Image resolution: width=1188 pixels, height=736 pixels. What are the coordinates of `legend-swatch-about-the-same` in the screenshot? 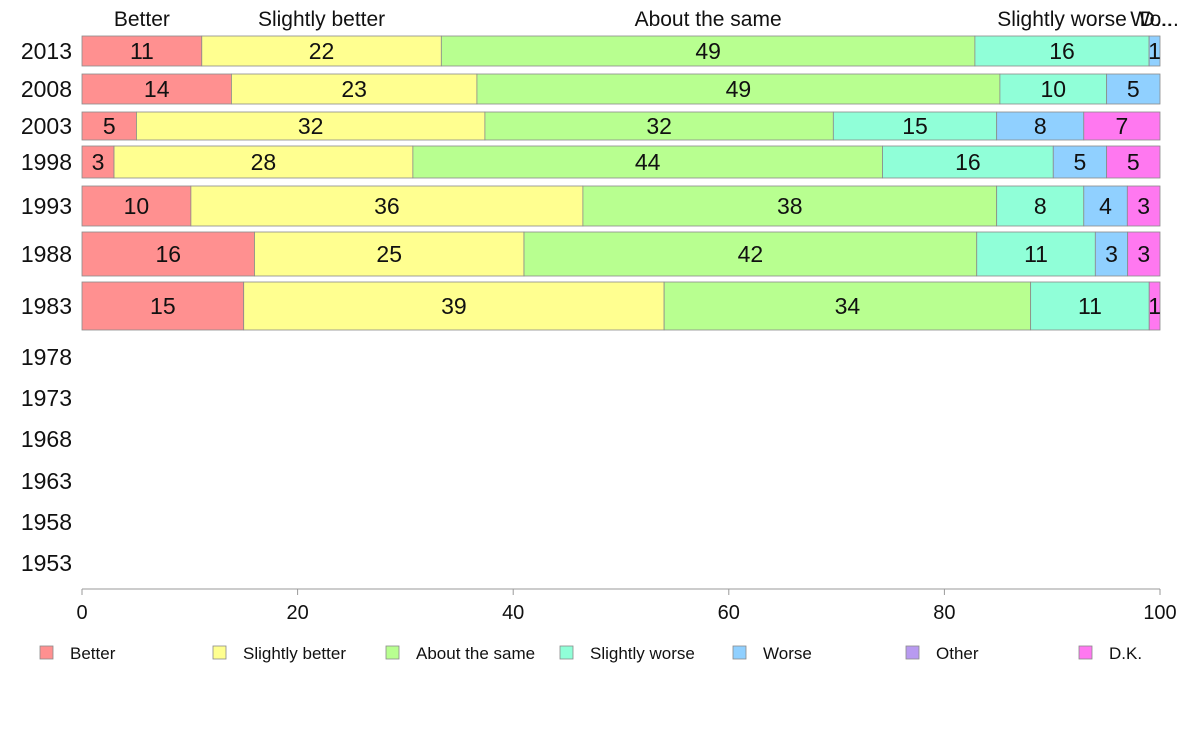 It's located at (392, 652).